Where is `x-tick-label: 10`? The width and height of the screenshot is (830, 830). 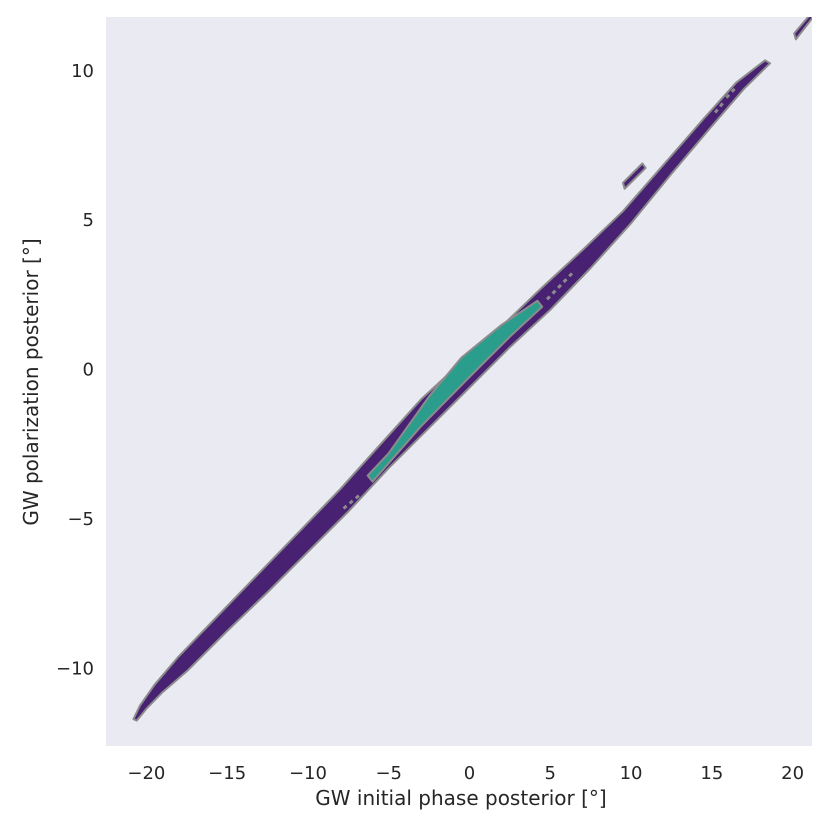 x-tick-label: 10 is located at coordinates (631, 773).